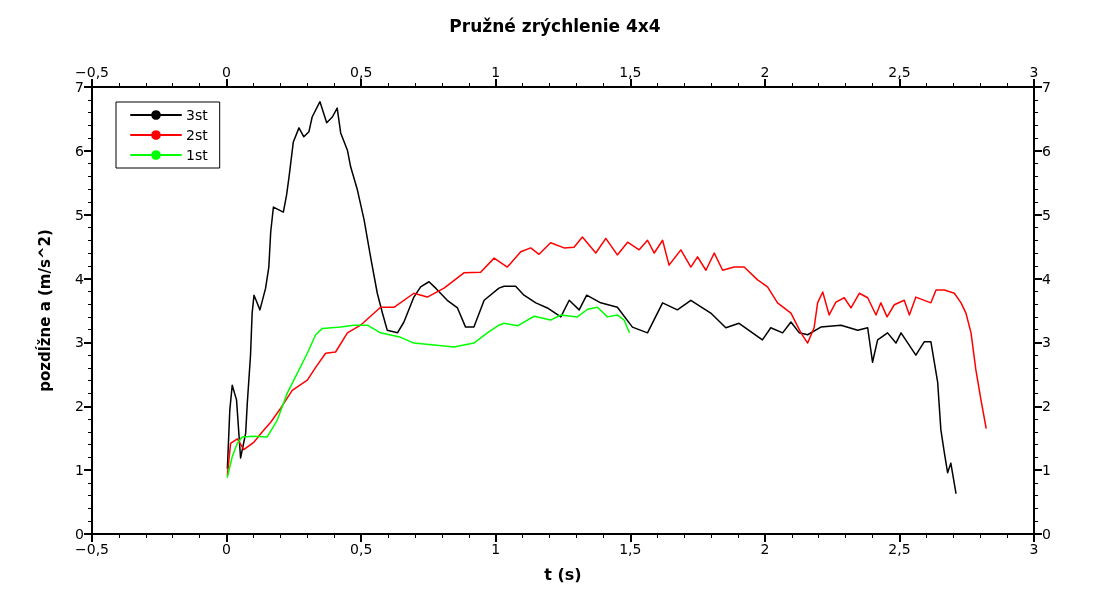 The height and width of the screenshot is (600, 1110). What do you see at coordinates (1034, 72) in the screenshot?
I see `x2-tick-label: 3` at bounding box center [1034, 72].